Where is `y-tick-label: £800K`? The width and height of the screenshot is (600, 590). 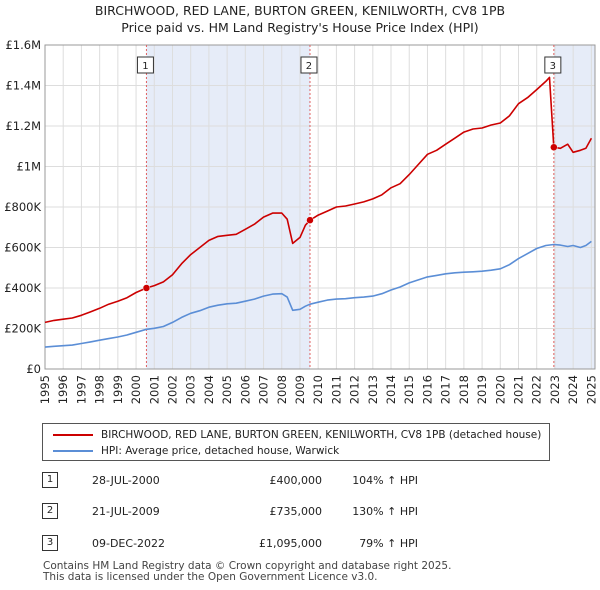
y-tick-label: £800K is located at coordinates (22, 207).